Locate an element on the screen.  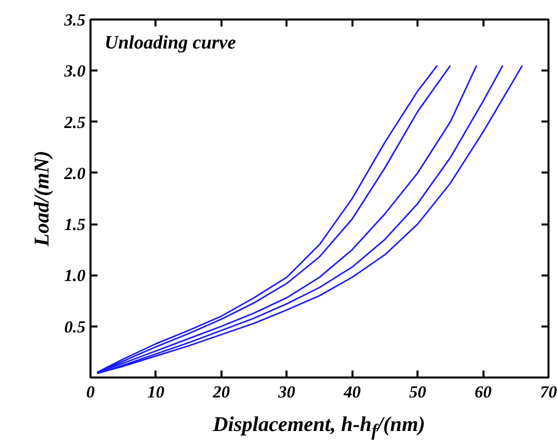
y-tick-label: 3.0 is located at coordinates (74, 71).